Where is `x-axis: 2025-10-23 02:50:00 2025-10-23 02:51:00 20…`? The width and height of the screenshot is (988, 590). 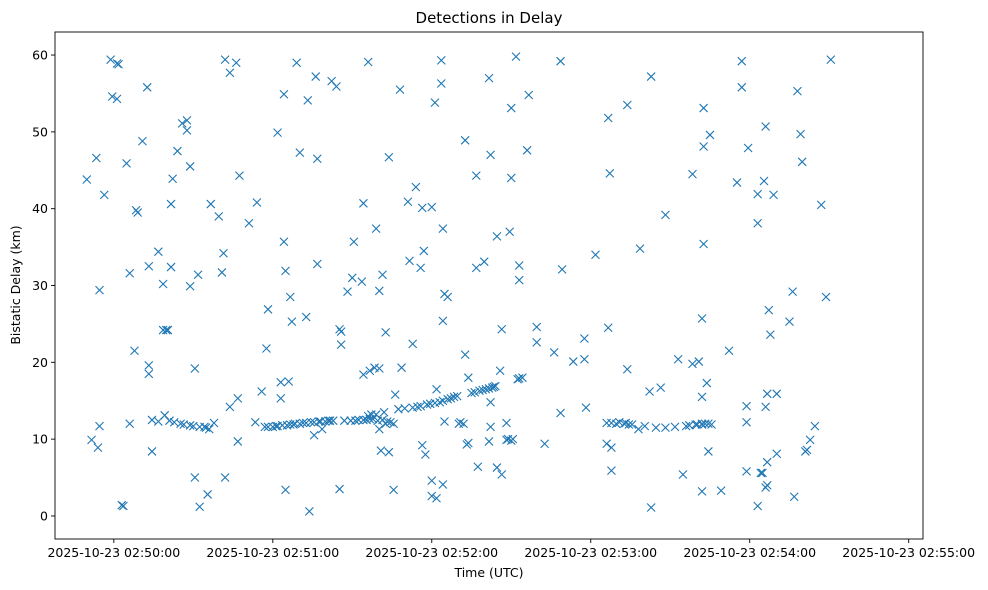
x-axis: 2025-10-23 02:50:00 2025-10-23 02:51:00 20… is located at coordinates (511, 549).